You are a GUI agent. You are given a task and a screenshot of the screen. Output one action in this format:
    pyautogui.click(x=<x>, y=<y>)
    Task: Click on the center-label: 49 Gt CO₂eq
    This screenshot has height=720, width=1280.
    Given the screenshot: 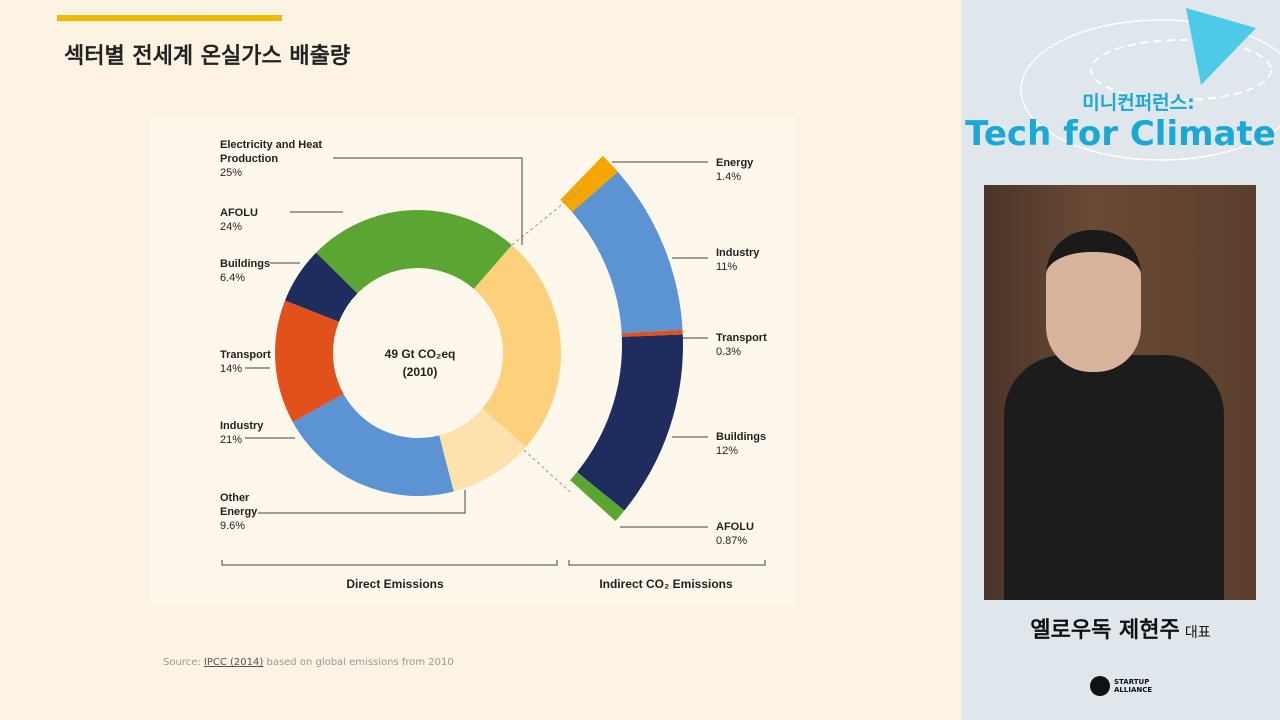 What is the action you would take?
    pyautogui.click(x=420, y=354)
    